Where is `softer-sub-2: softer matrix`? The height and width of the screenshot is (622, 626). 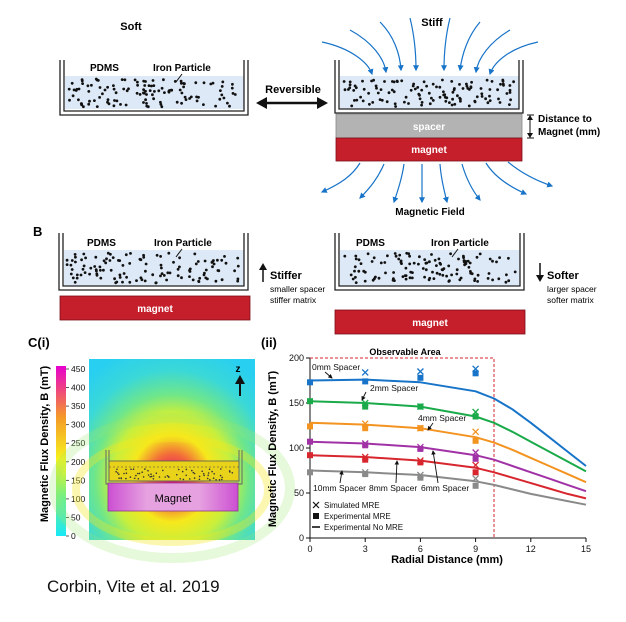
softer-sub-2: softer matrix is located at coordinates (571, 300).